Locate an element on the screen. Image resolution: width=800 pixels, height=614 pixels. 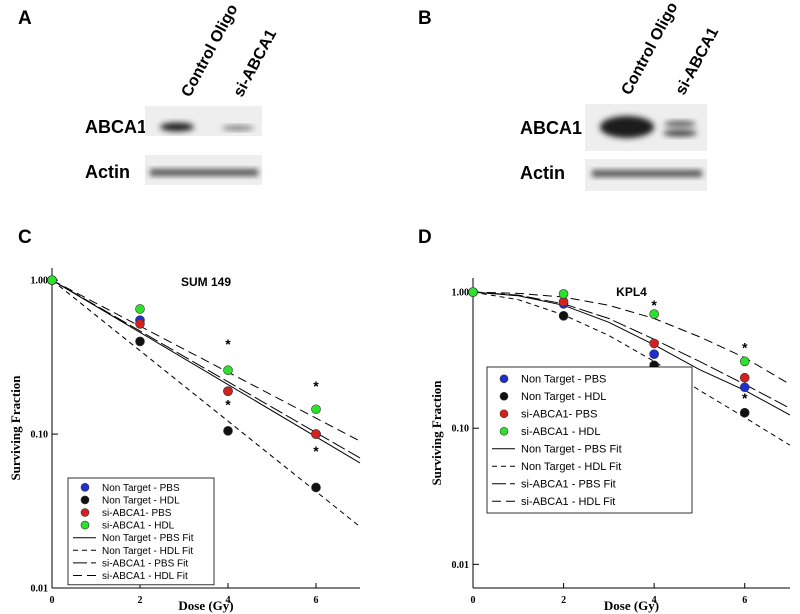
panel-label: D is located at coordinates (425, 237).